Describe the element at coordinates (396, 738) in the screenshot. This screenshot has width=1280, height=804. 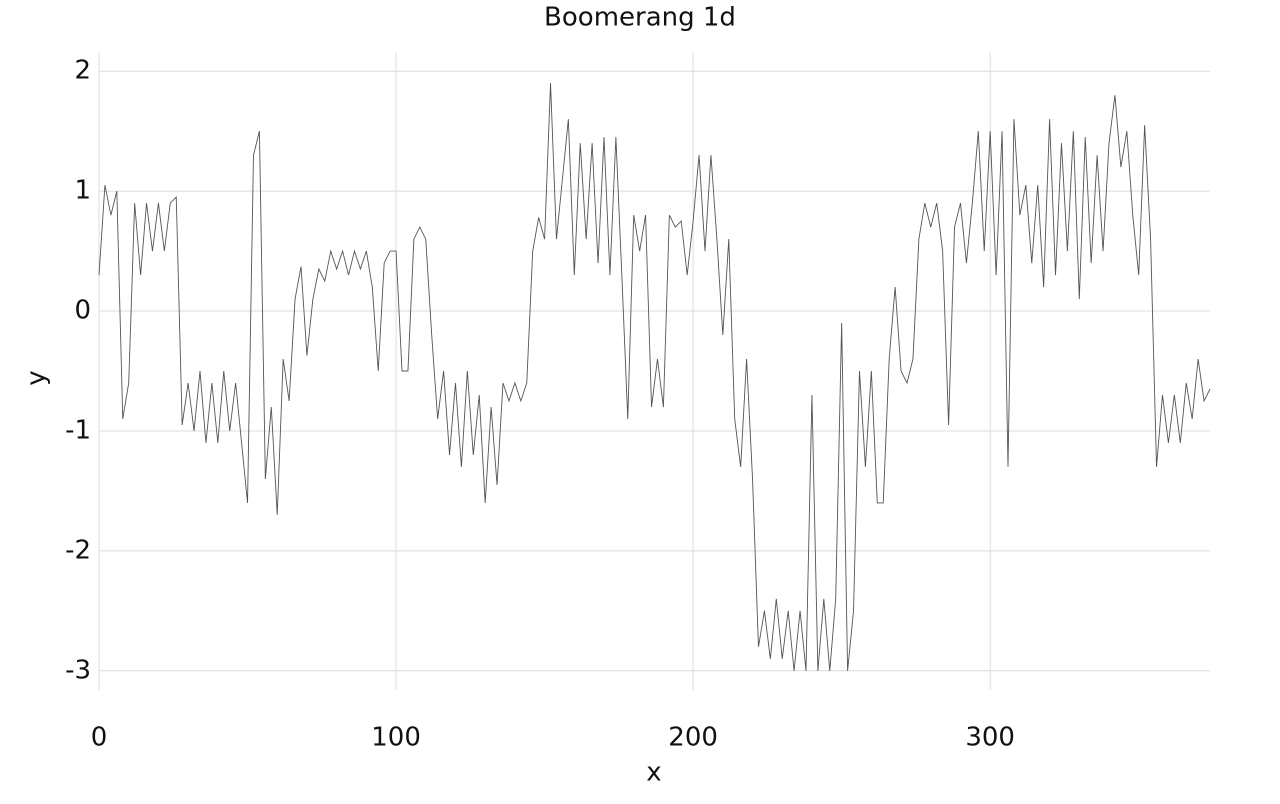
I see `x-tick-label: 100` at that location.